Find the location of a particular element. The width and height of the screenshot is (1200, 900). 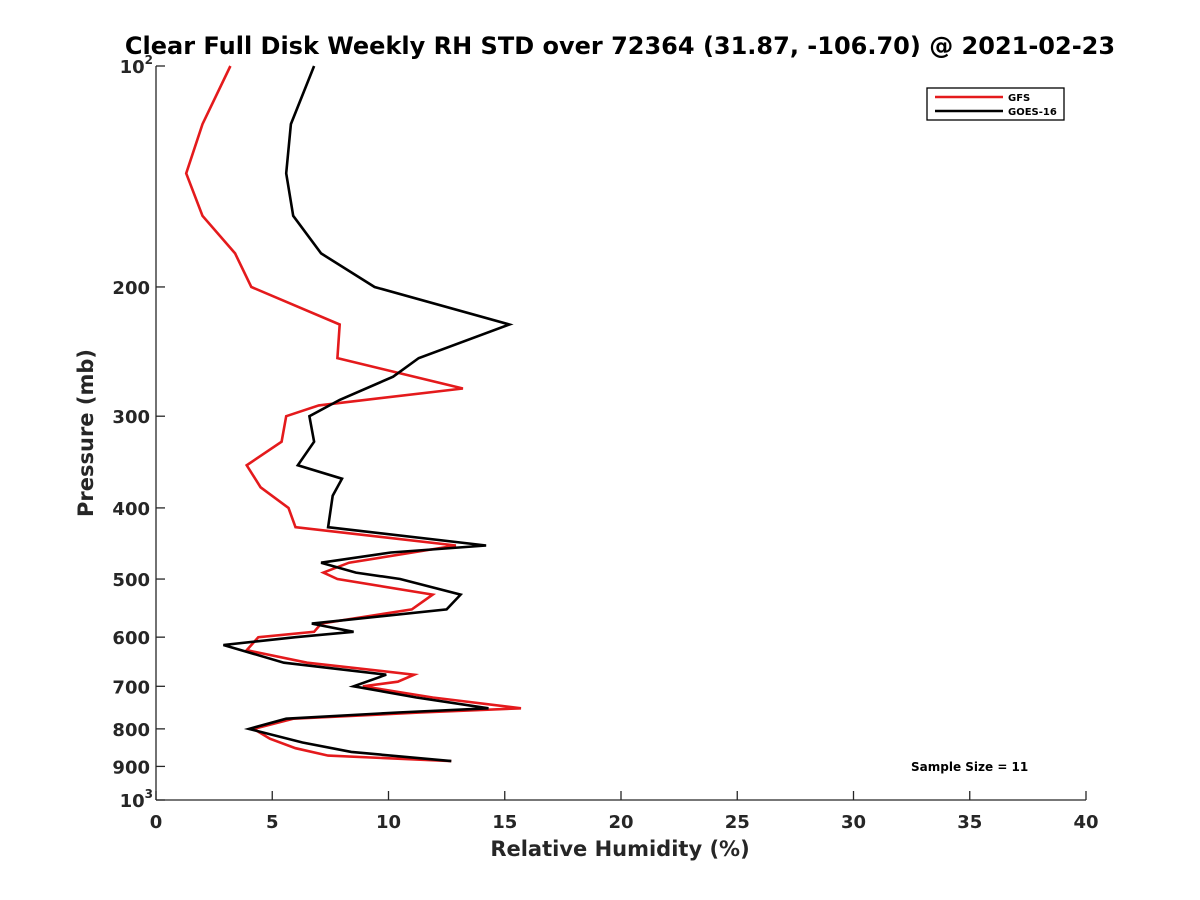

legend-box is located at coordinates (995, 104).